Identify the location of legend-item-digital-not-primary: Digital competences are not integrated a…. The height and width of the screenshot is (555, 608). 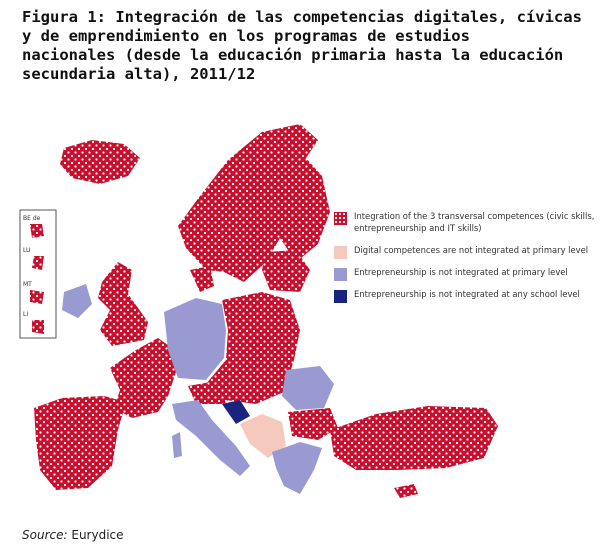
(469, 251).